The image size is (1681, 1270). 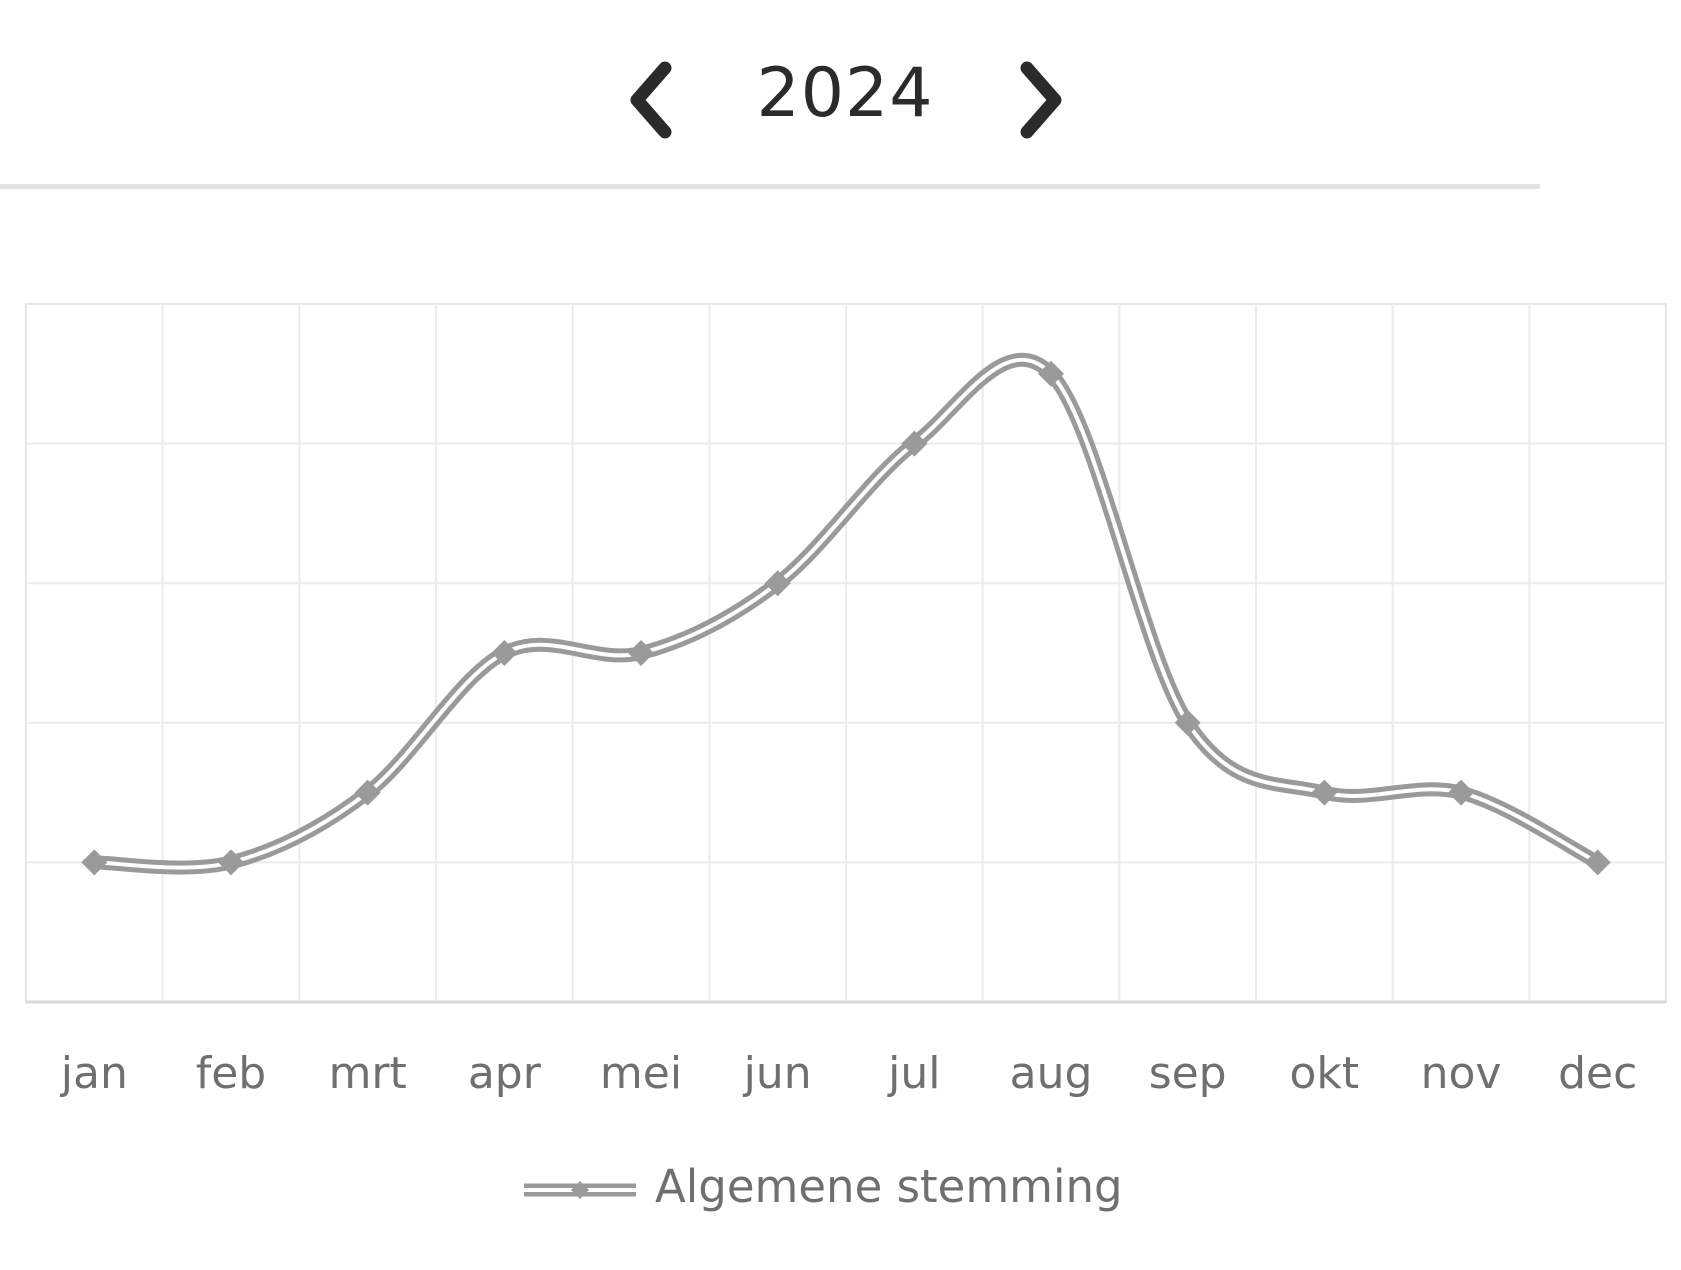 What do you see at coordinates (505, 1073) in the screenshot?
I see `x-tick-label-apr: apr` at bounding box center [505, 1073].